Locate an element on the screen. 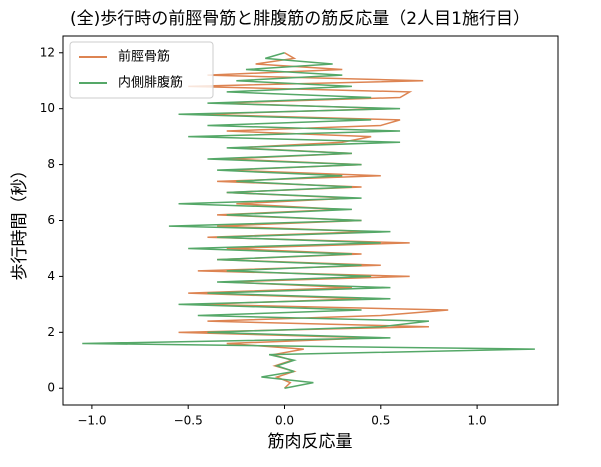 This screenshot has height=467, width=601. x-axis-label: 筋肉反応量 is located at coordinates (310, 442).